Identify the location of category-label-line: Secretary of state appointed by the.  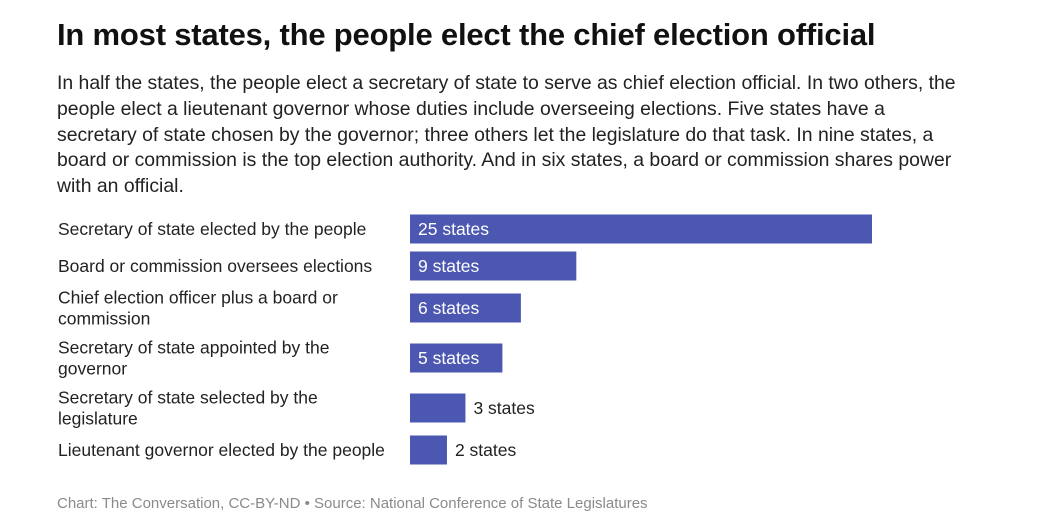
(193, 348).